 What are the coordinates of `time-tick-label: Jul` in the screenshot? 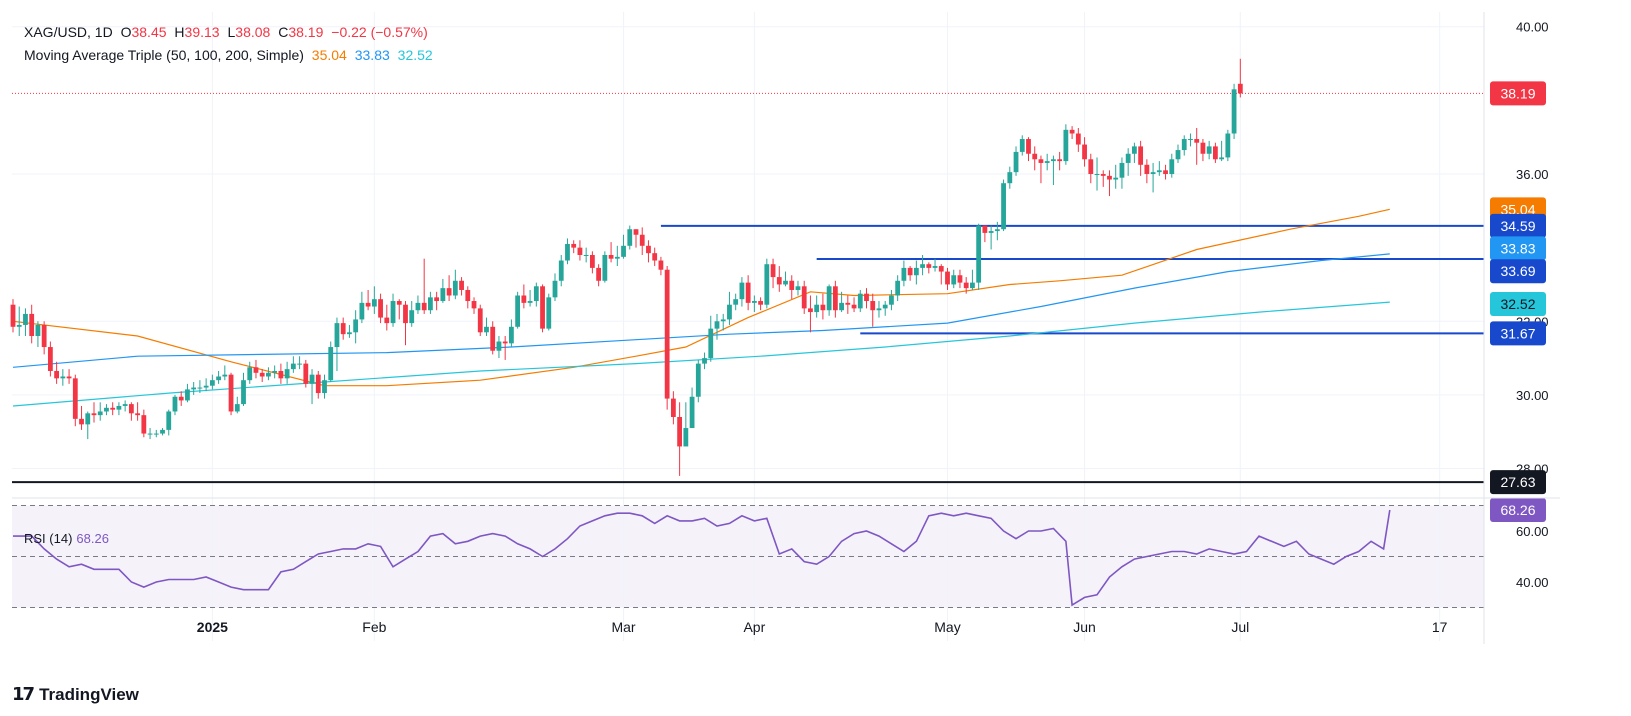 It's located at (1240, 627).